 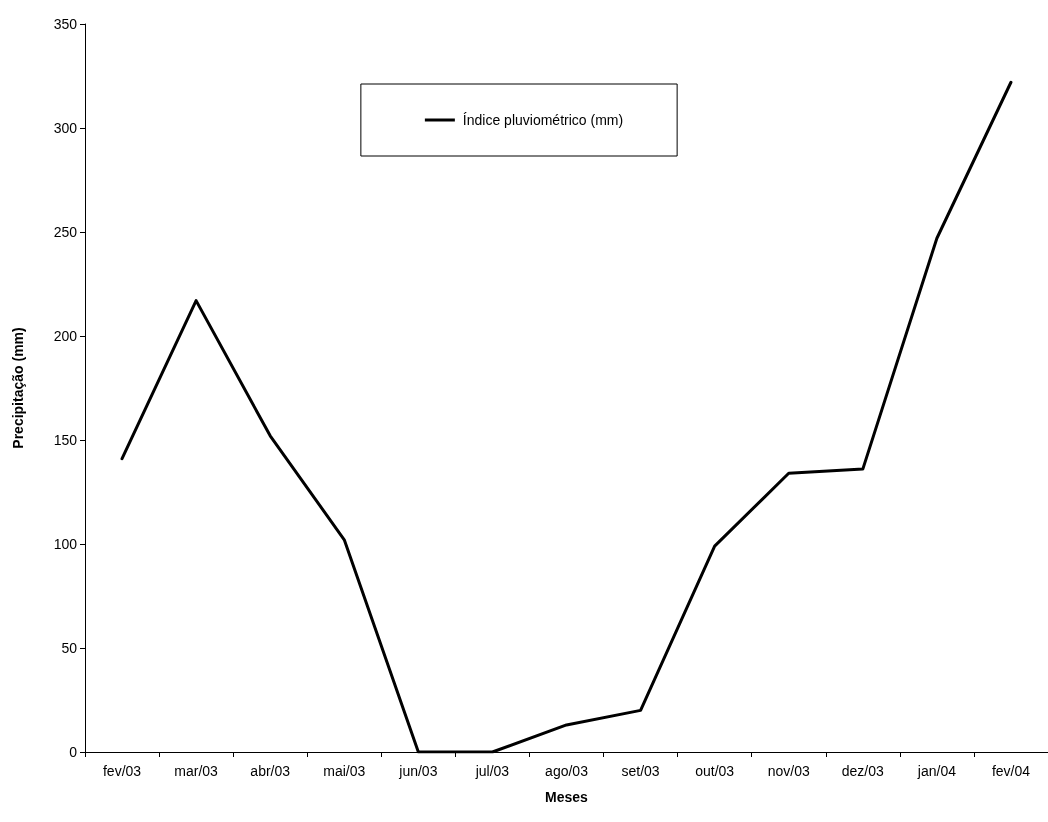 What do you see at coordinates (65, 544) in the screenshot?
I see `y-tick-label: 100` at bounding box center [65, 544].